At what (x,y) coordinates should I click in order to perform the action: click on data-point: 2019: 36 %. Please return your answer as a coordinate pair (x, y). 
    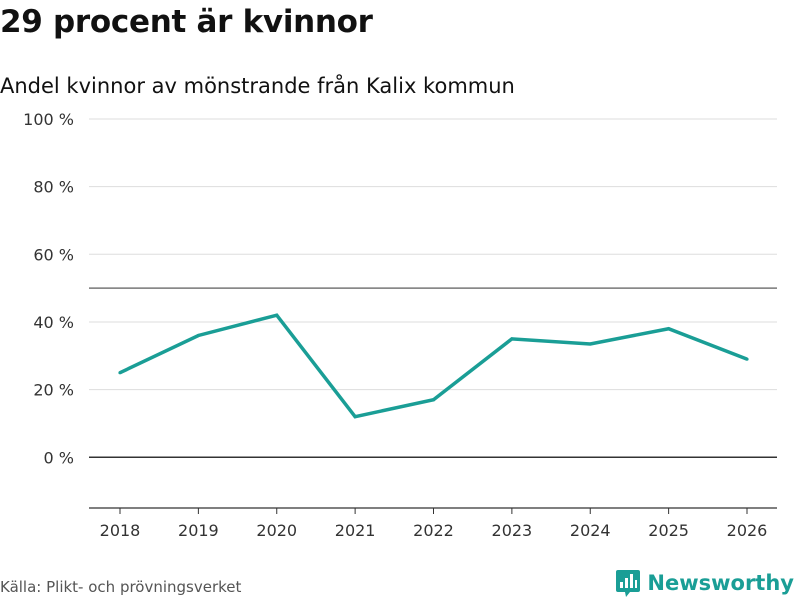
    Looking at the image, I should click on (198, 335).